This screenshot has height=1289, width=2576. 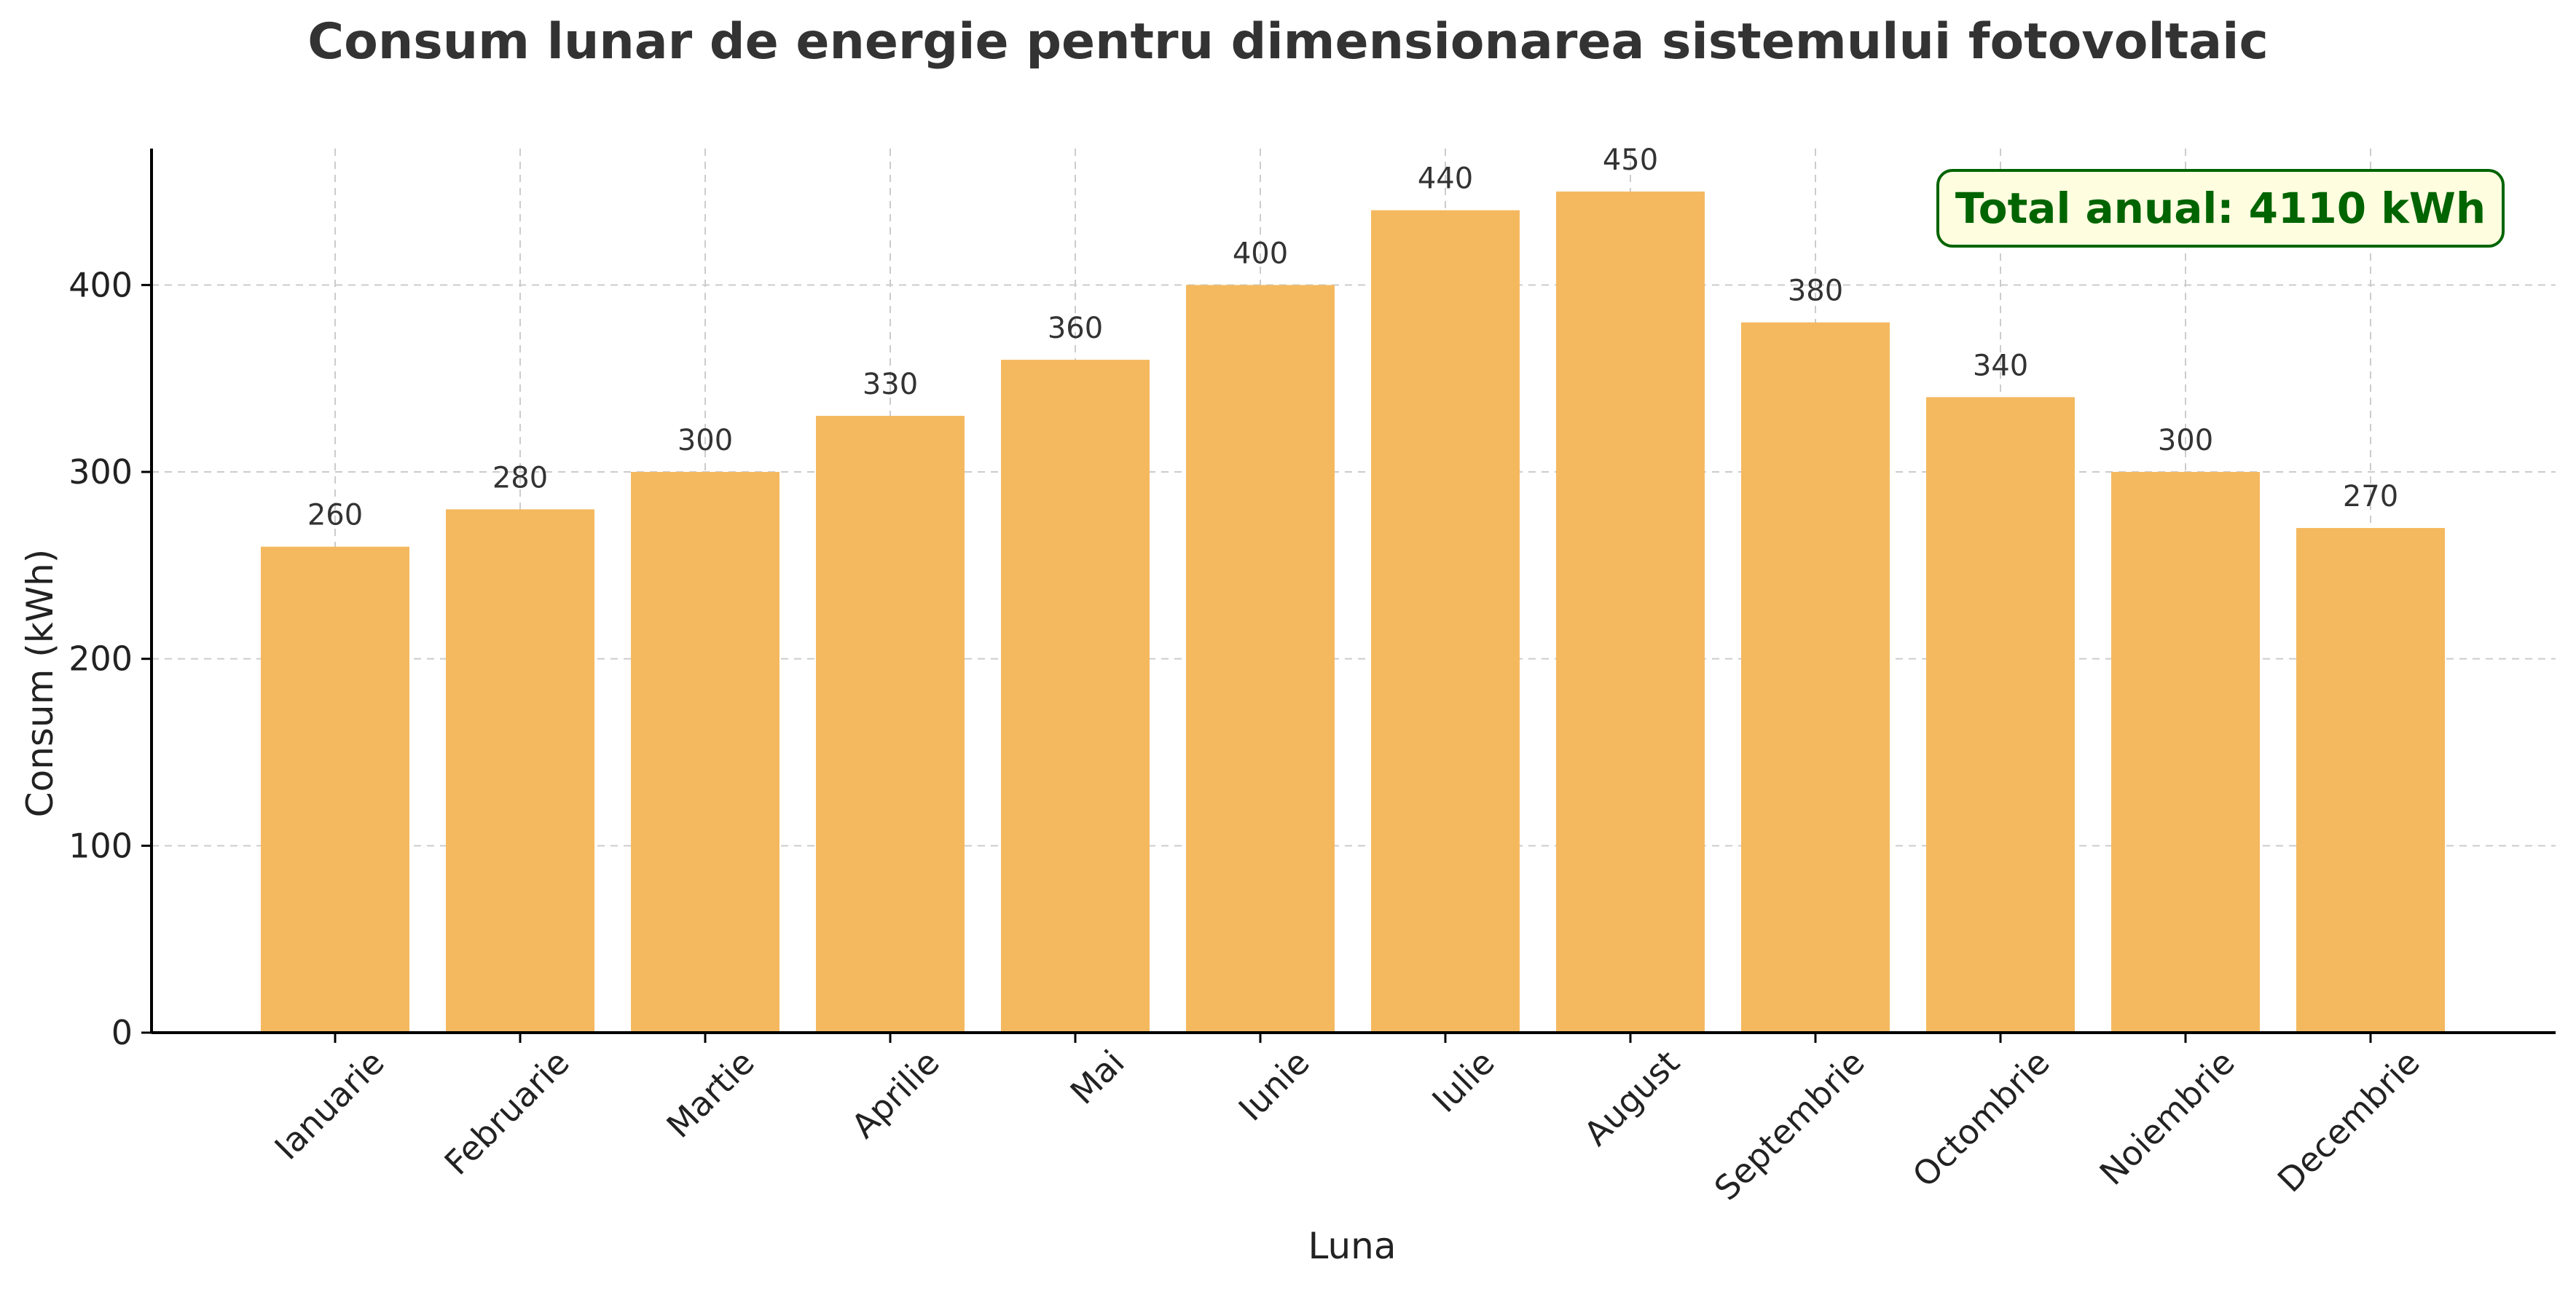 I want to click on data-label: 330, so click(x=890, y=384).